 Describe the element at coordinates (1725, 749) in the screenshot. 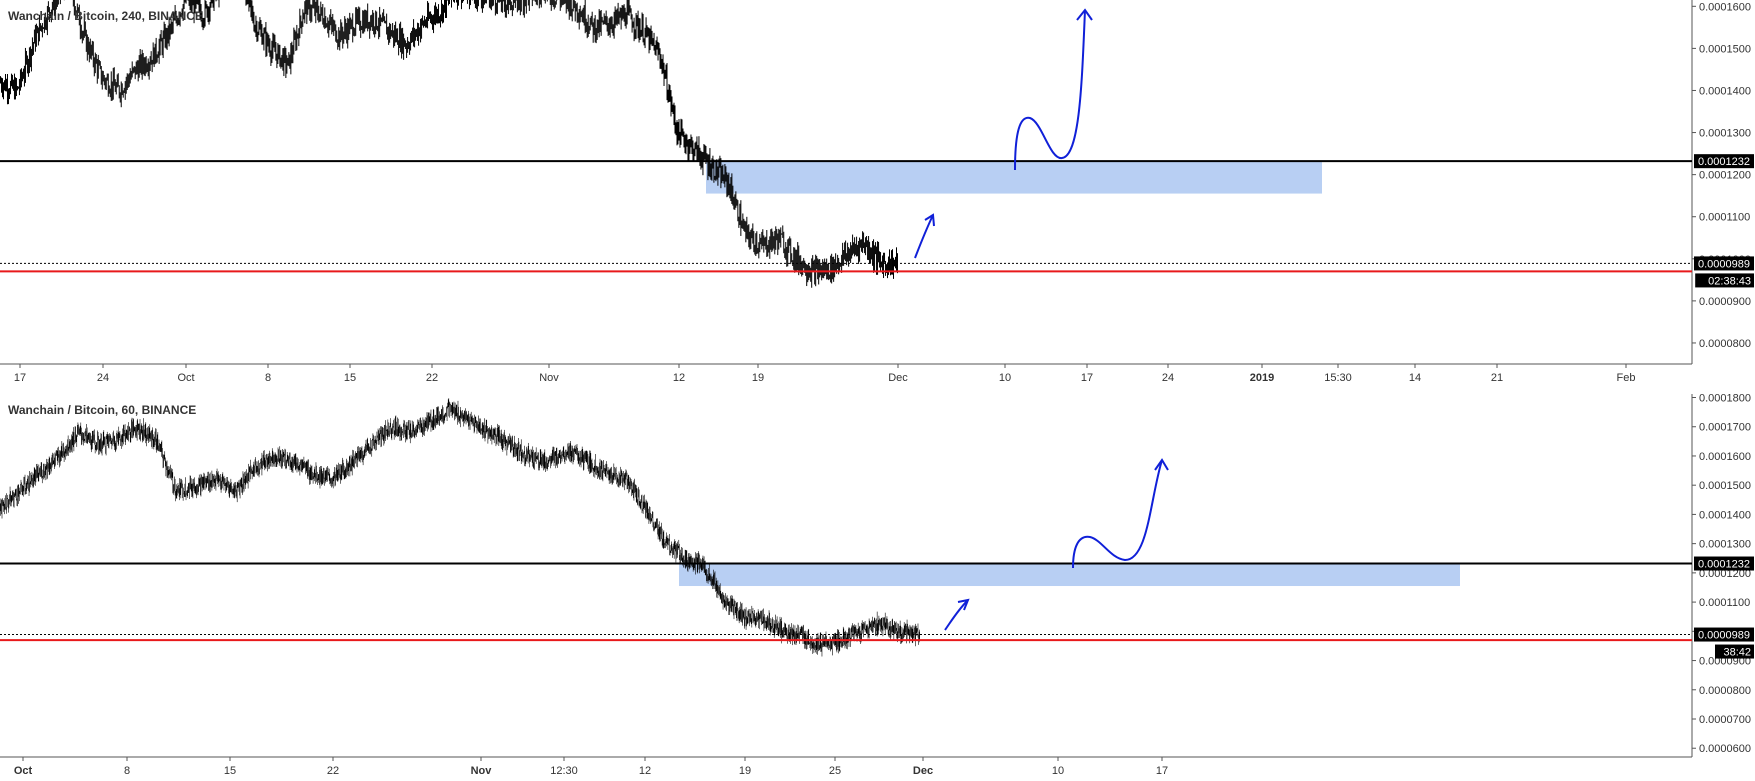

I see `y-tick-label: 0.0000600` at that location.